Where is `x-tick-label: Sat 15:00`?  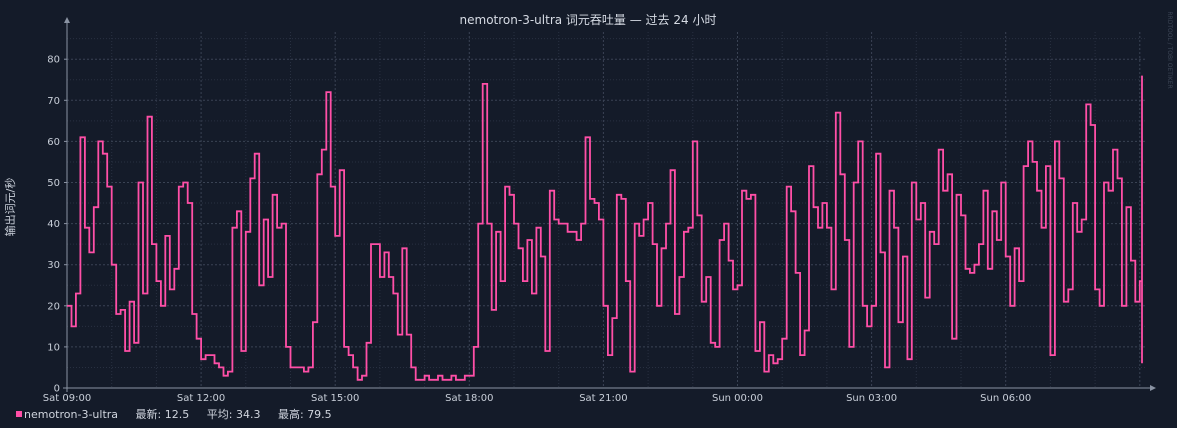
x-tick-label: Sat 15:00 is located at coordinates (335, 398).